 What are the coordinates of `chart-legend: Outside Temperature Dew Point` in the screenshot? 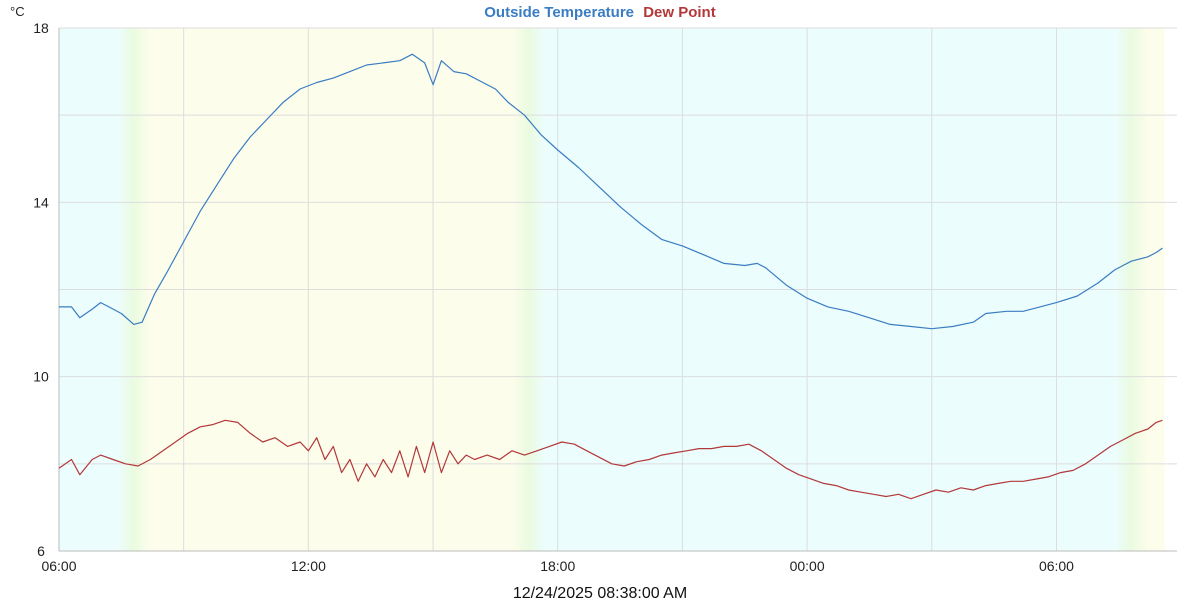 It's located at (599, 12).